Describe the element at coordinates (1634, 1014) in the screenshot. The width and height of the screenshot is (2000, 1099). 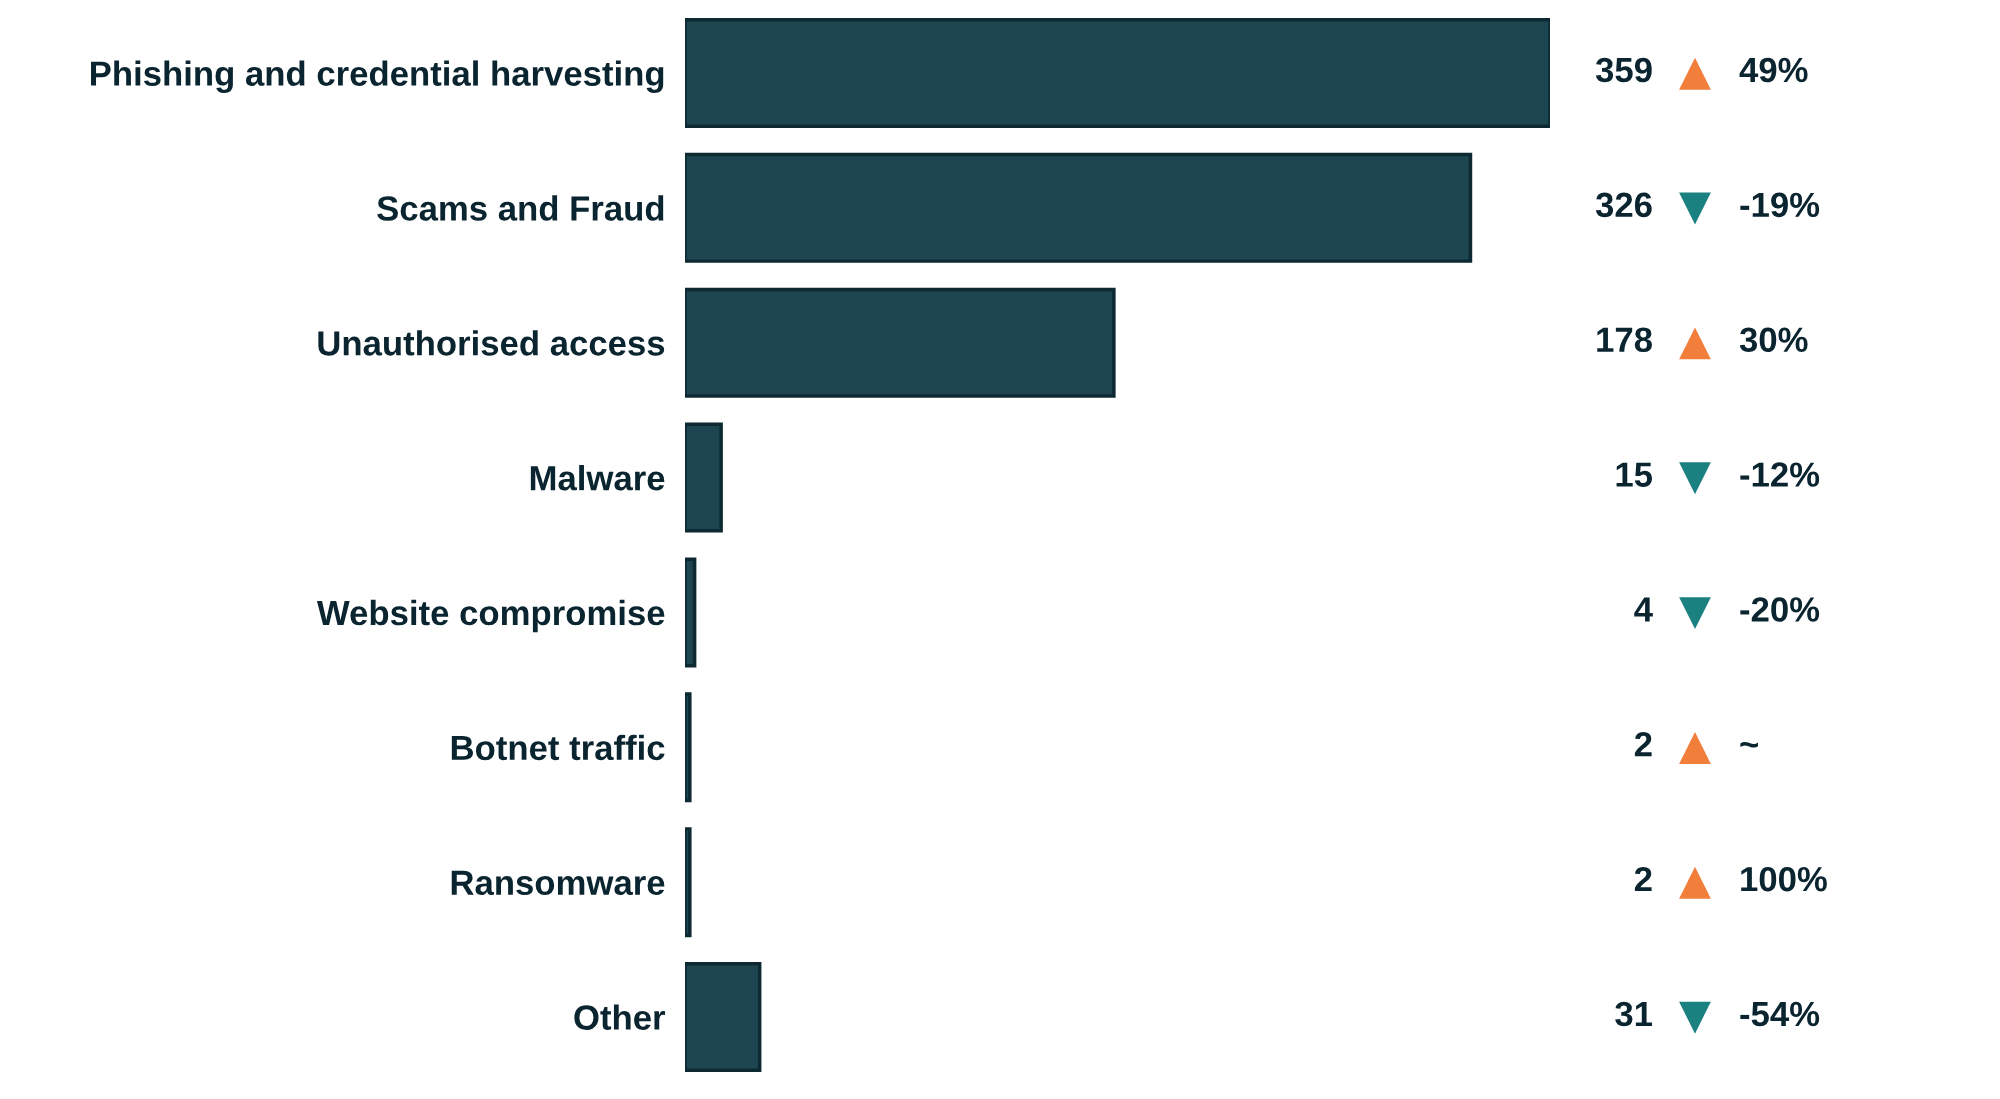
I see `data-label: 31` at that location.